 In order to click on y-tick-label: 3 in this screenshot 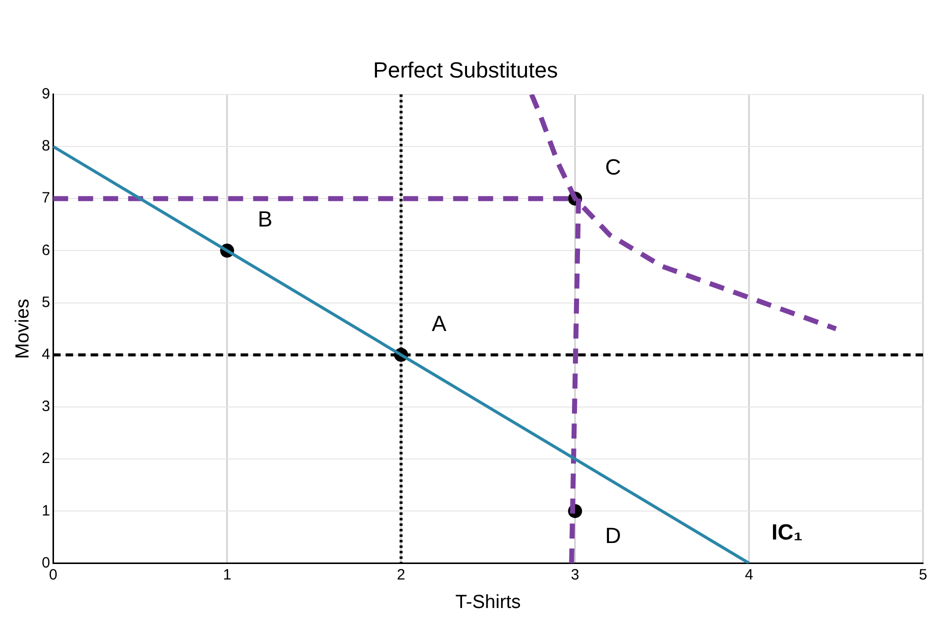, I will do `click(46, 407)`.